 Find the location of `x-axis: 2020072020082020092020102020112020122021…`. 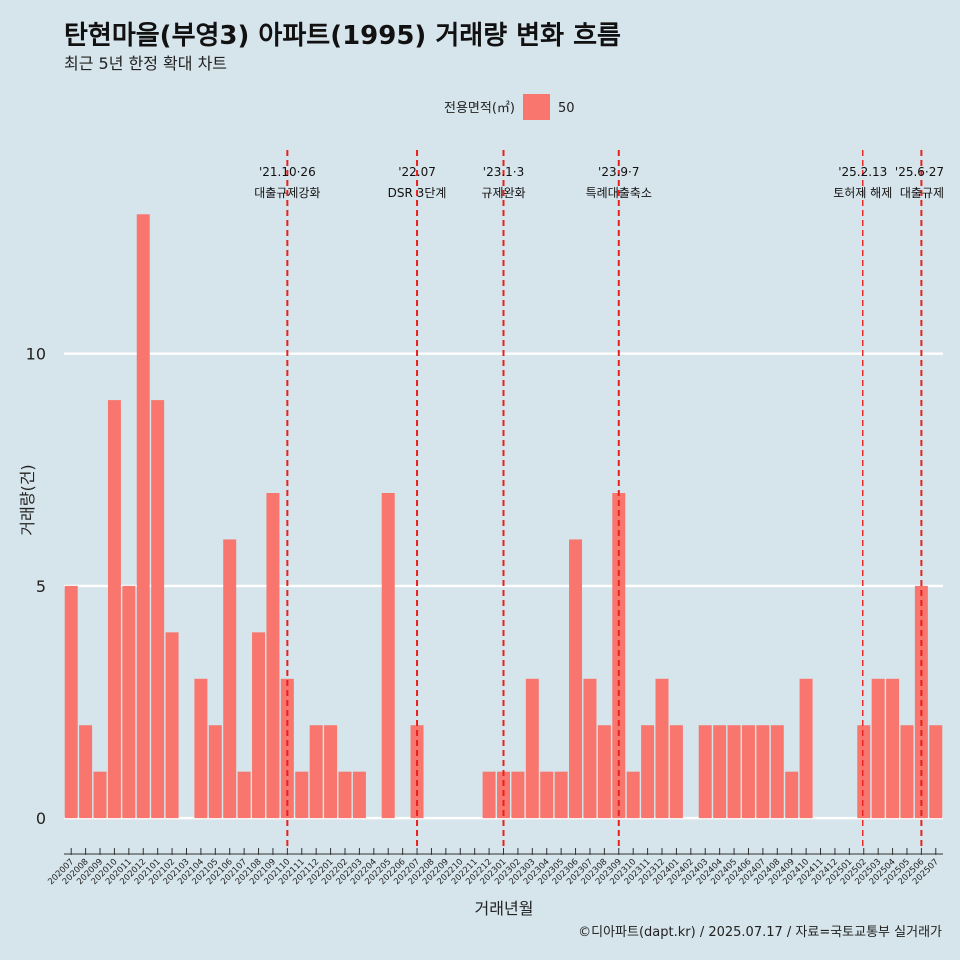

x-axis: 2020072020082020092020102020112020122021… is located at coordinates (494, 867).